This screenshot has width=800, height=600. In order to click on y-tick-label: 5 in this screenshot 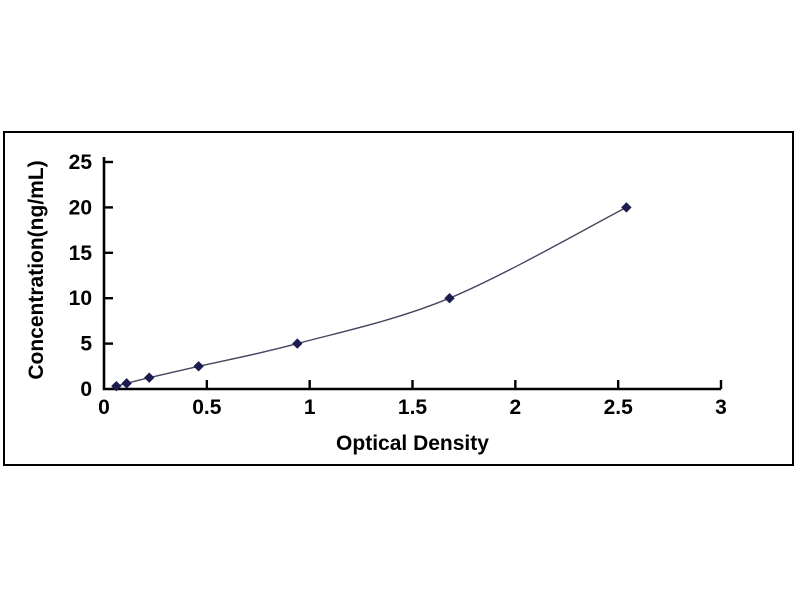, I will do `click(86, 344)`.